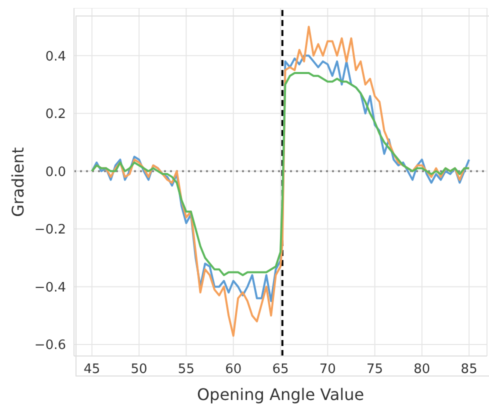 This screenshot has height=412, width=489. What do you see at coordinates (186, 370) in the screenshot?
I see `x-tick-label: 55` at bounding box center [186, 370].